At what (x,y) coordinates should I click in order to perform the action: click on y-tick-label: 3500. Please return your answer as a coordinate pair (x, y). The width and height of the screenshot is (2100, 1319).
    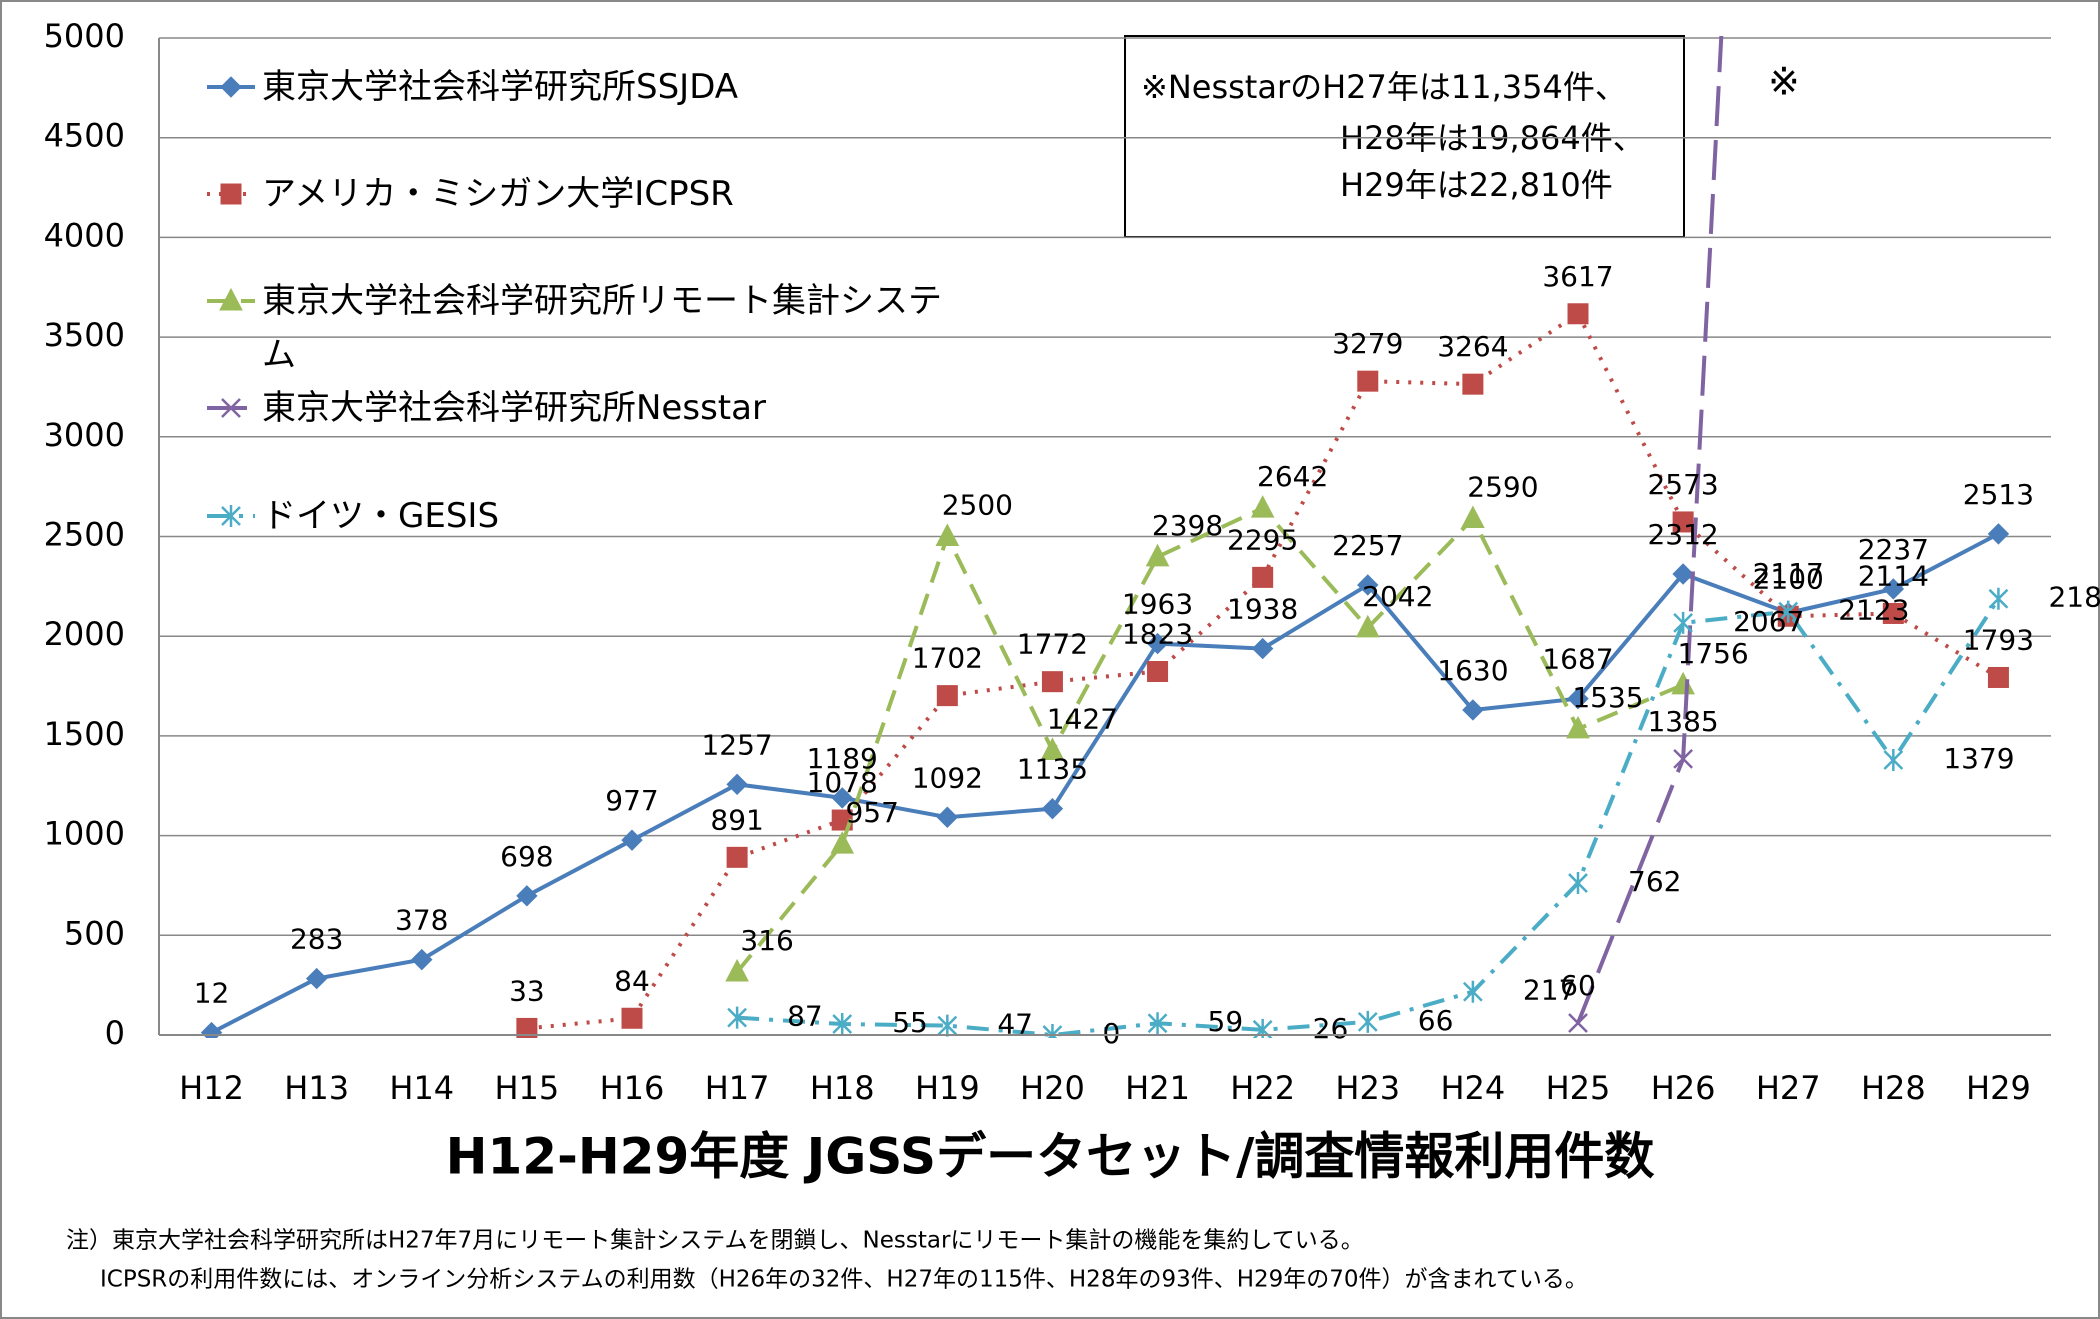
    Looking at the image, I should click on (84, 335).